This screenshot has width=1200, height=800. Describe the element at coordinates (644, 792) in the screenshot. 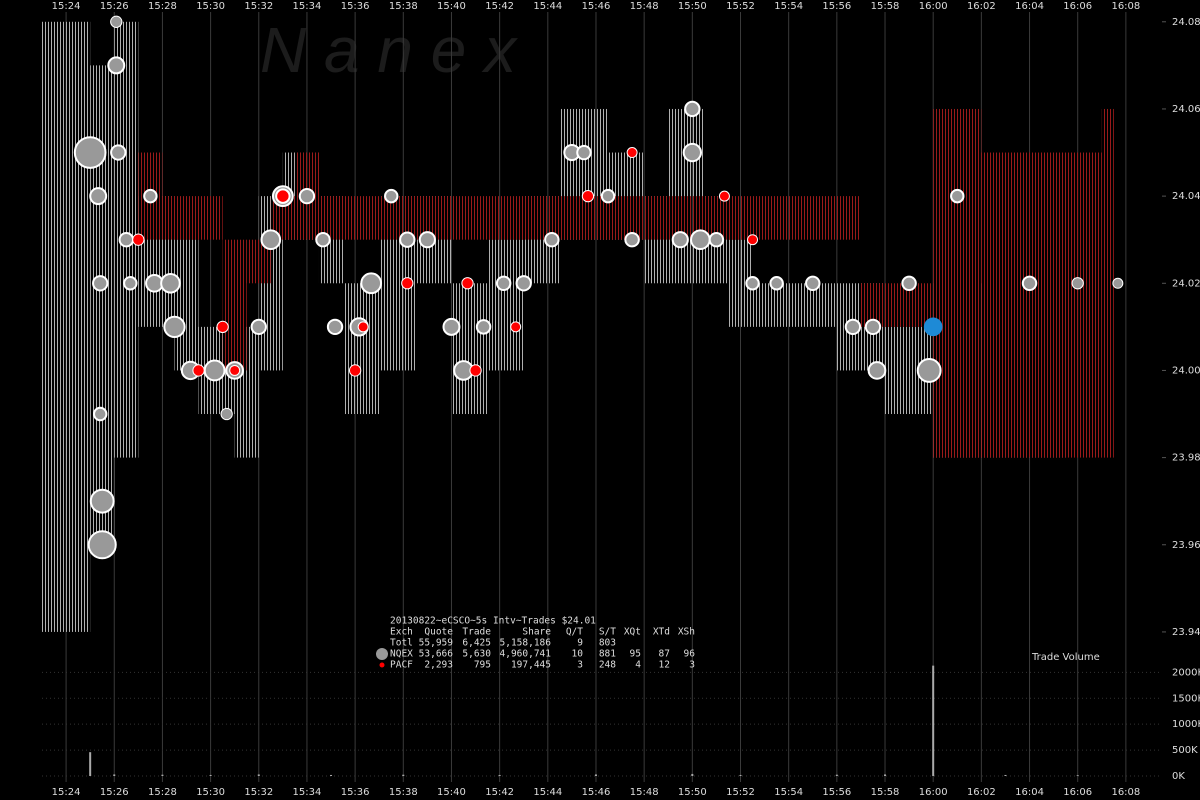

I see `x-tick-label: 15:48` at that location.